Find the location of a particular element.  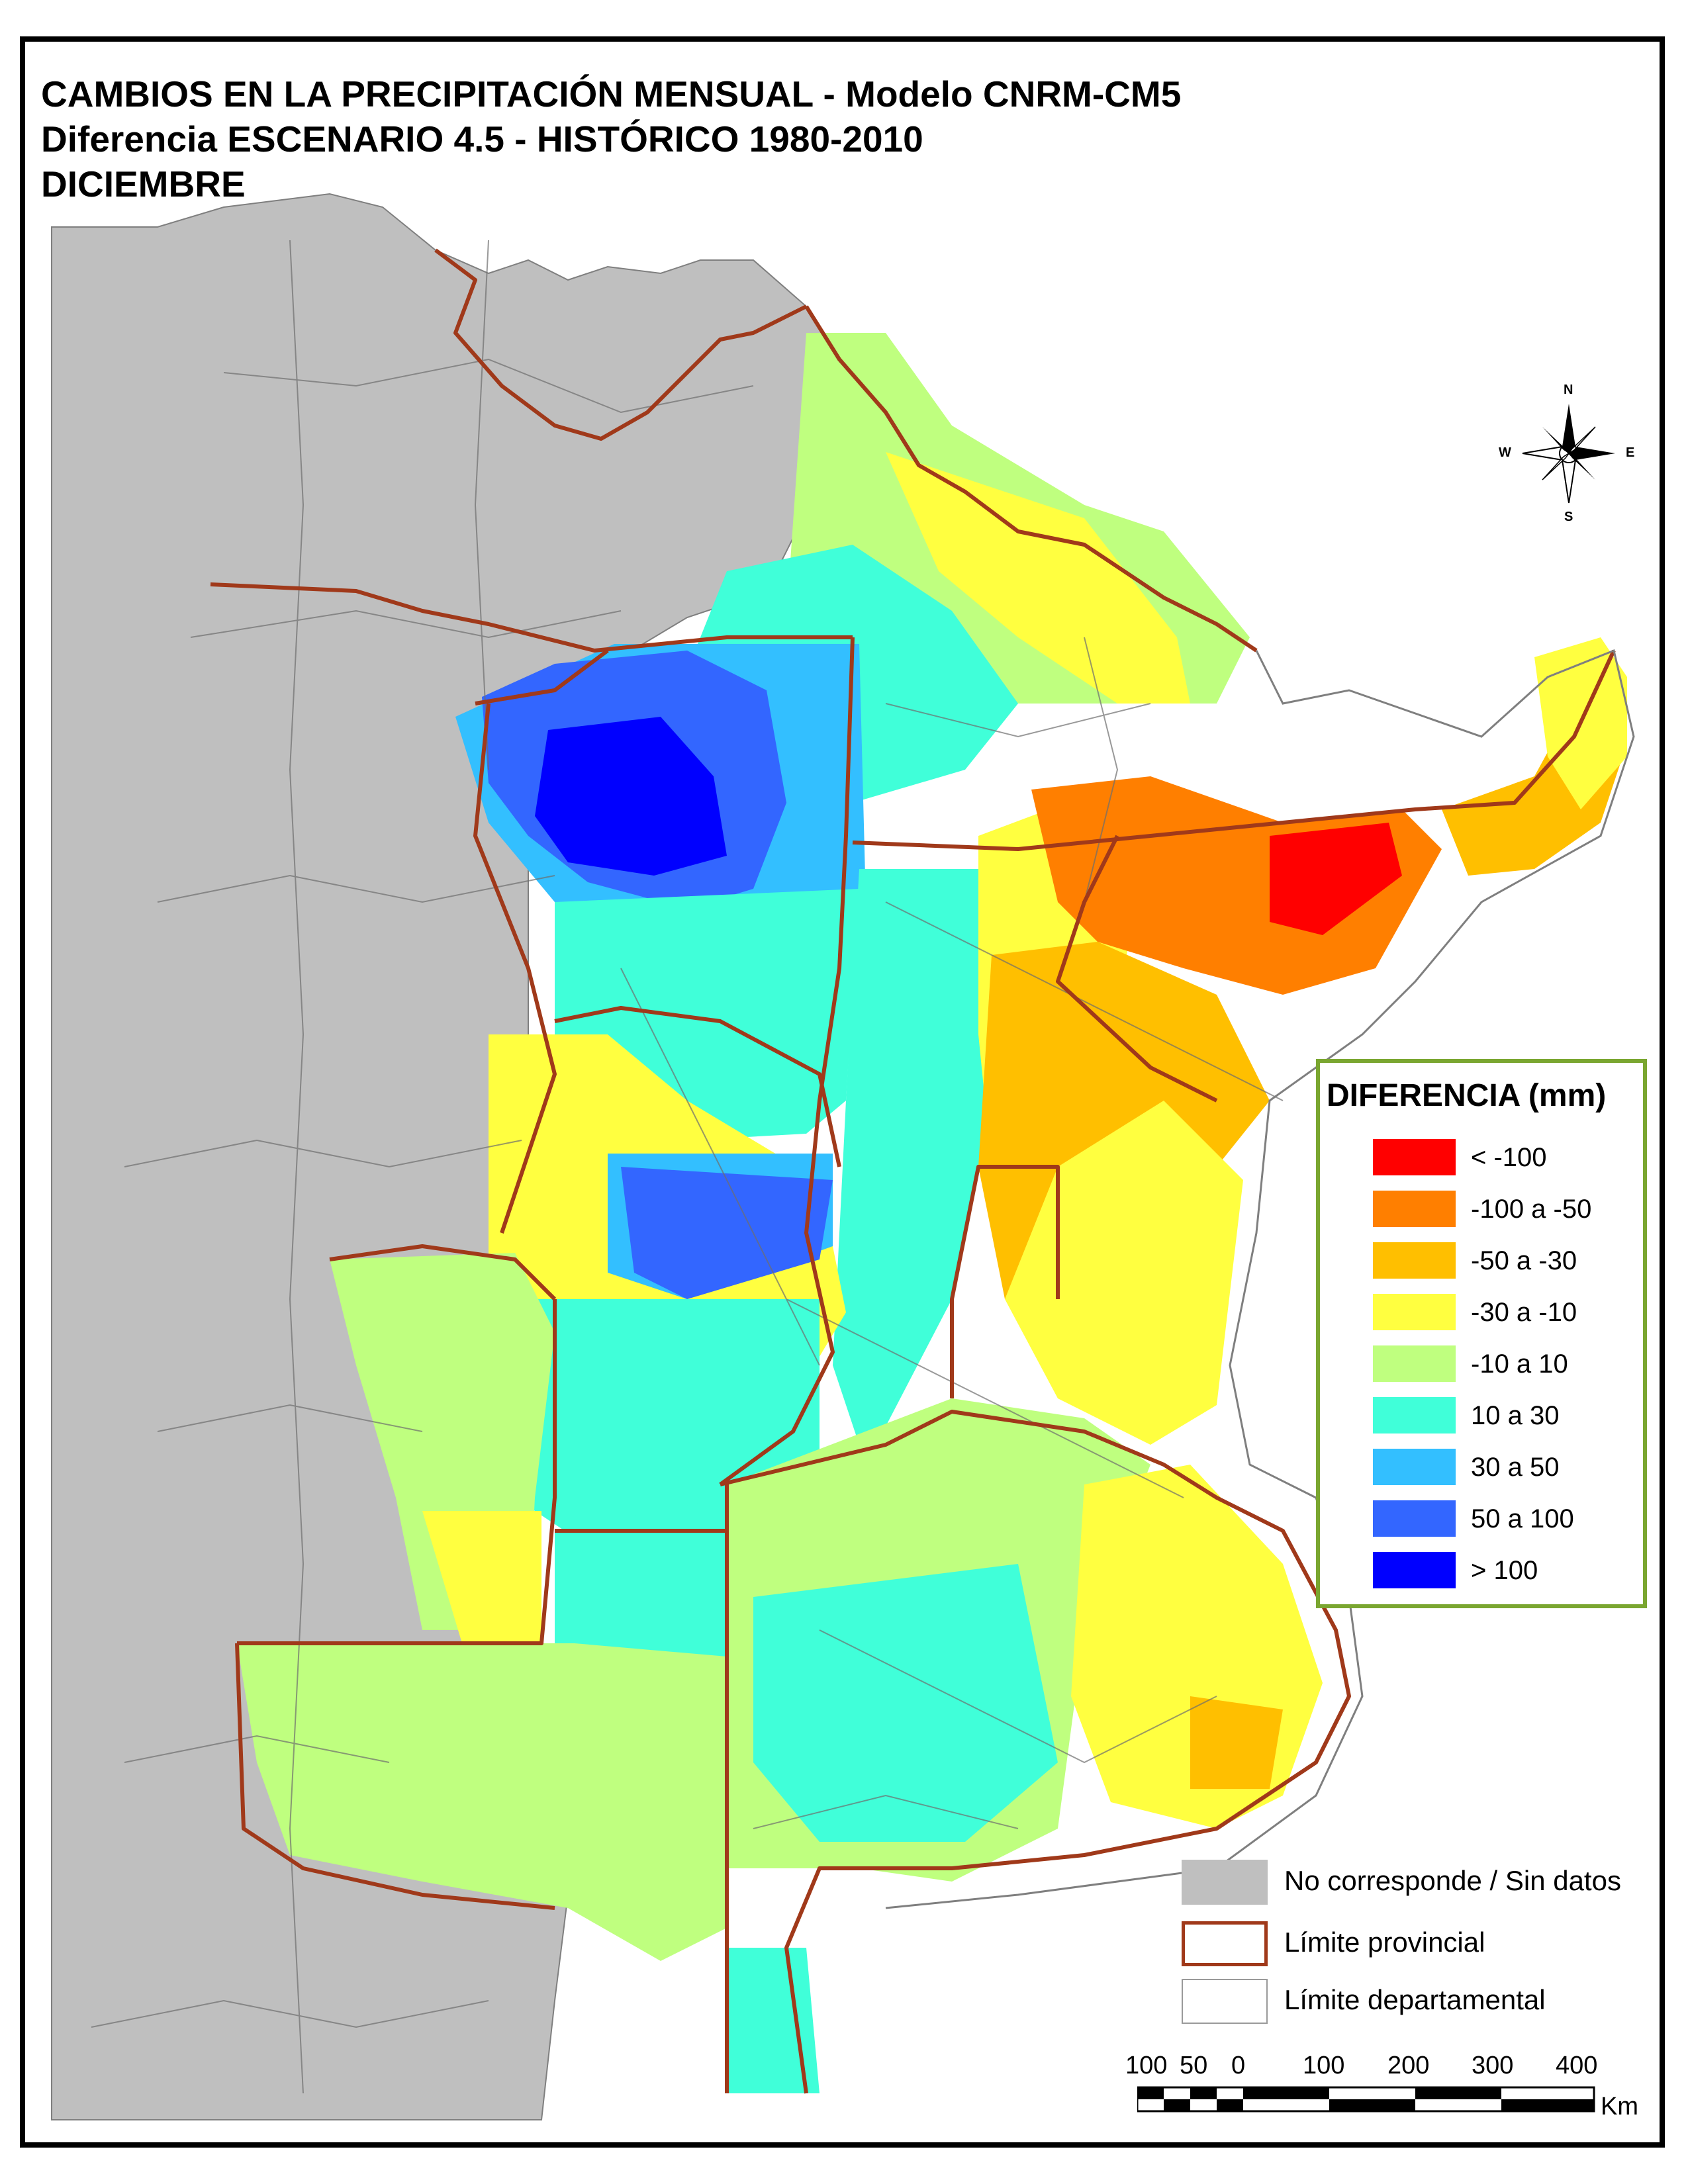

scale-bar-graphic is located at coordinates (1366, 2099).